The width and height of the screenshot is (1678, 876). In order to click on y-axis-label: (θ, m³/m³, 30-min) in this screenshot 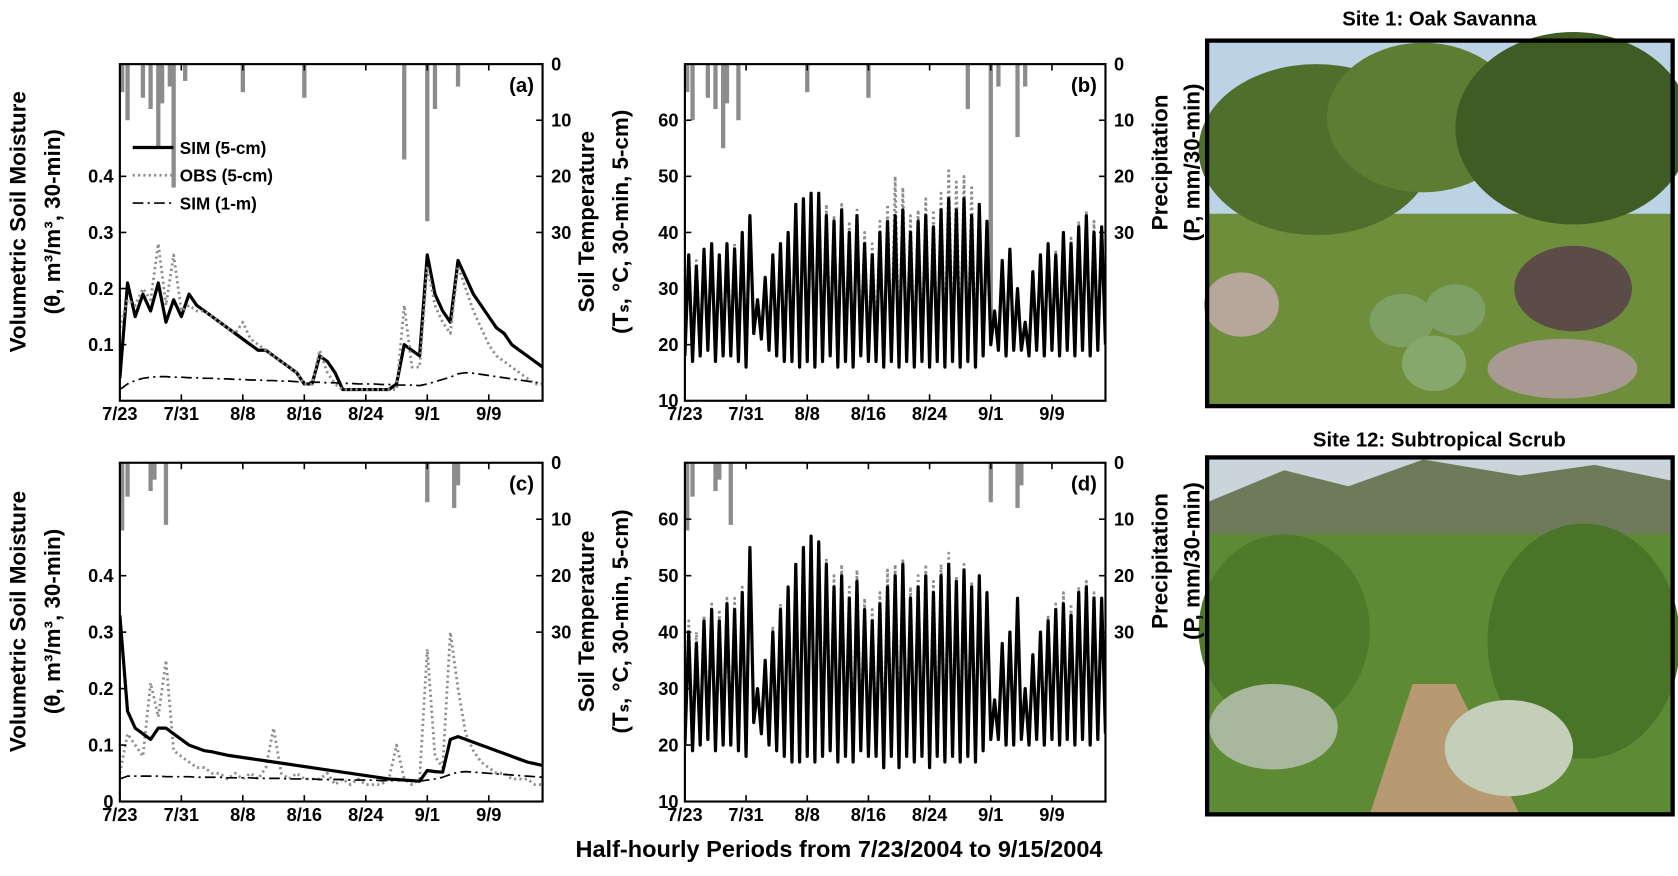, I will do `click(52, 221)`.